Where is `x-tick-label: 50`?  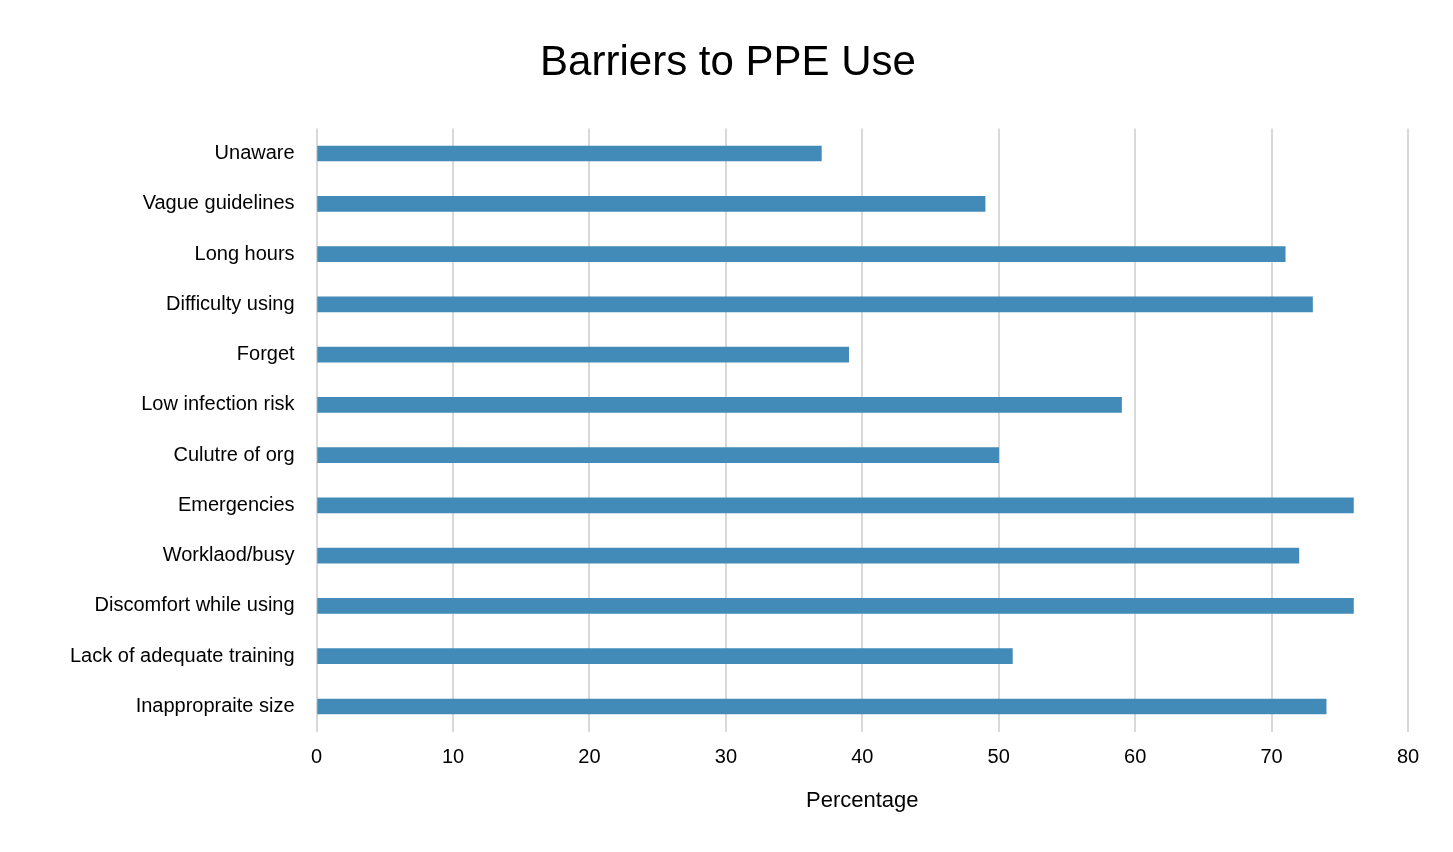 x-tick-label: 50 is located at coordinates (998, 756).